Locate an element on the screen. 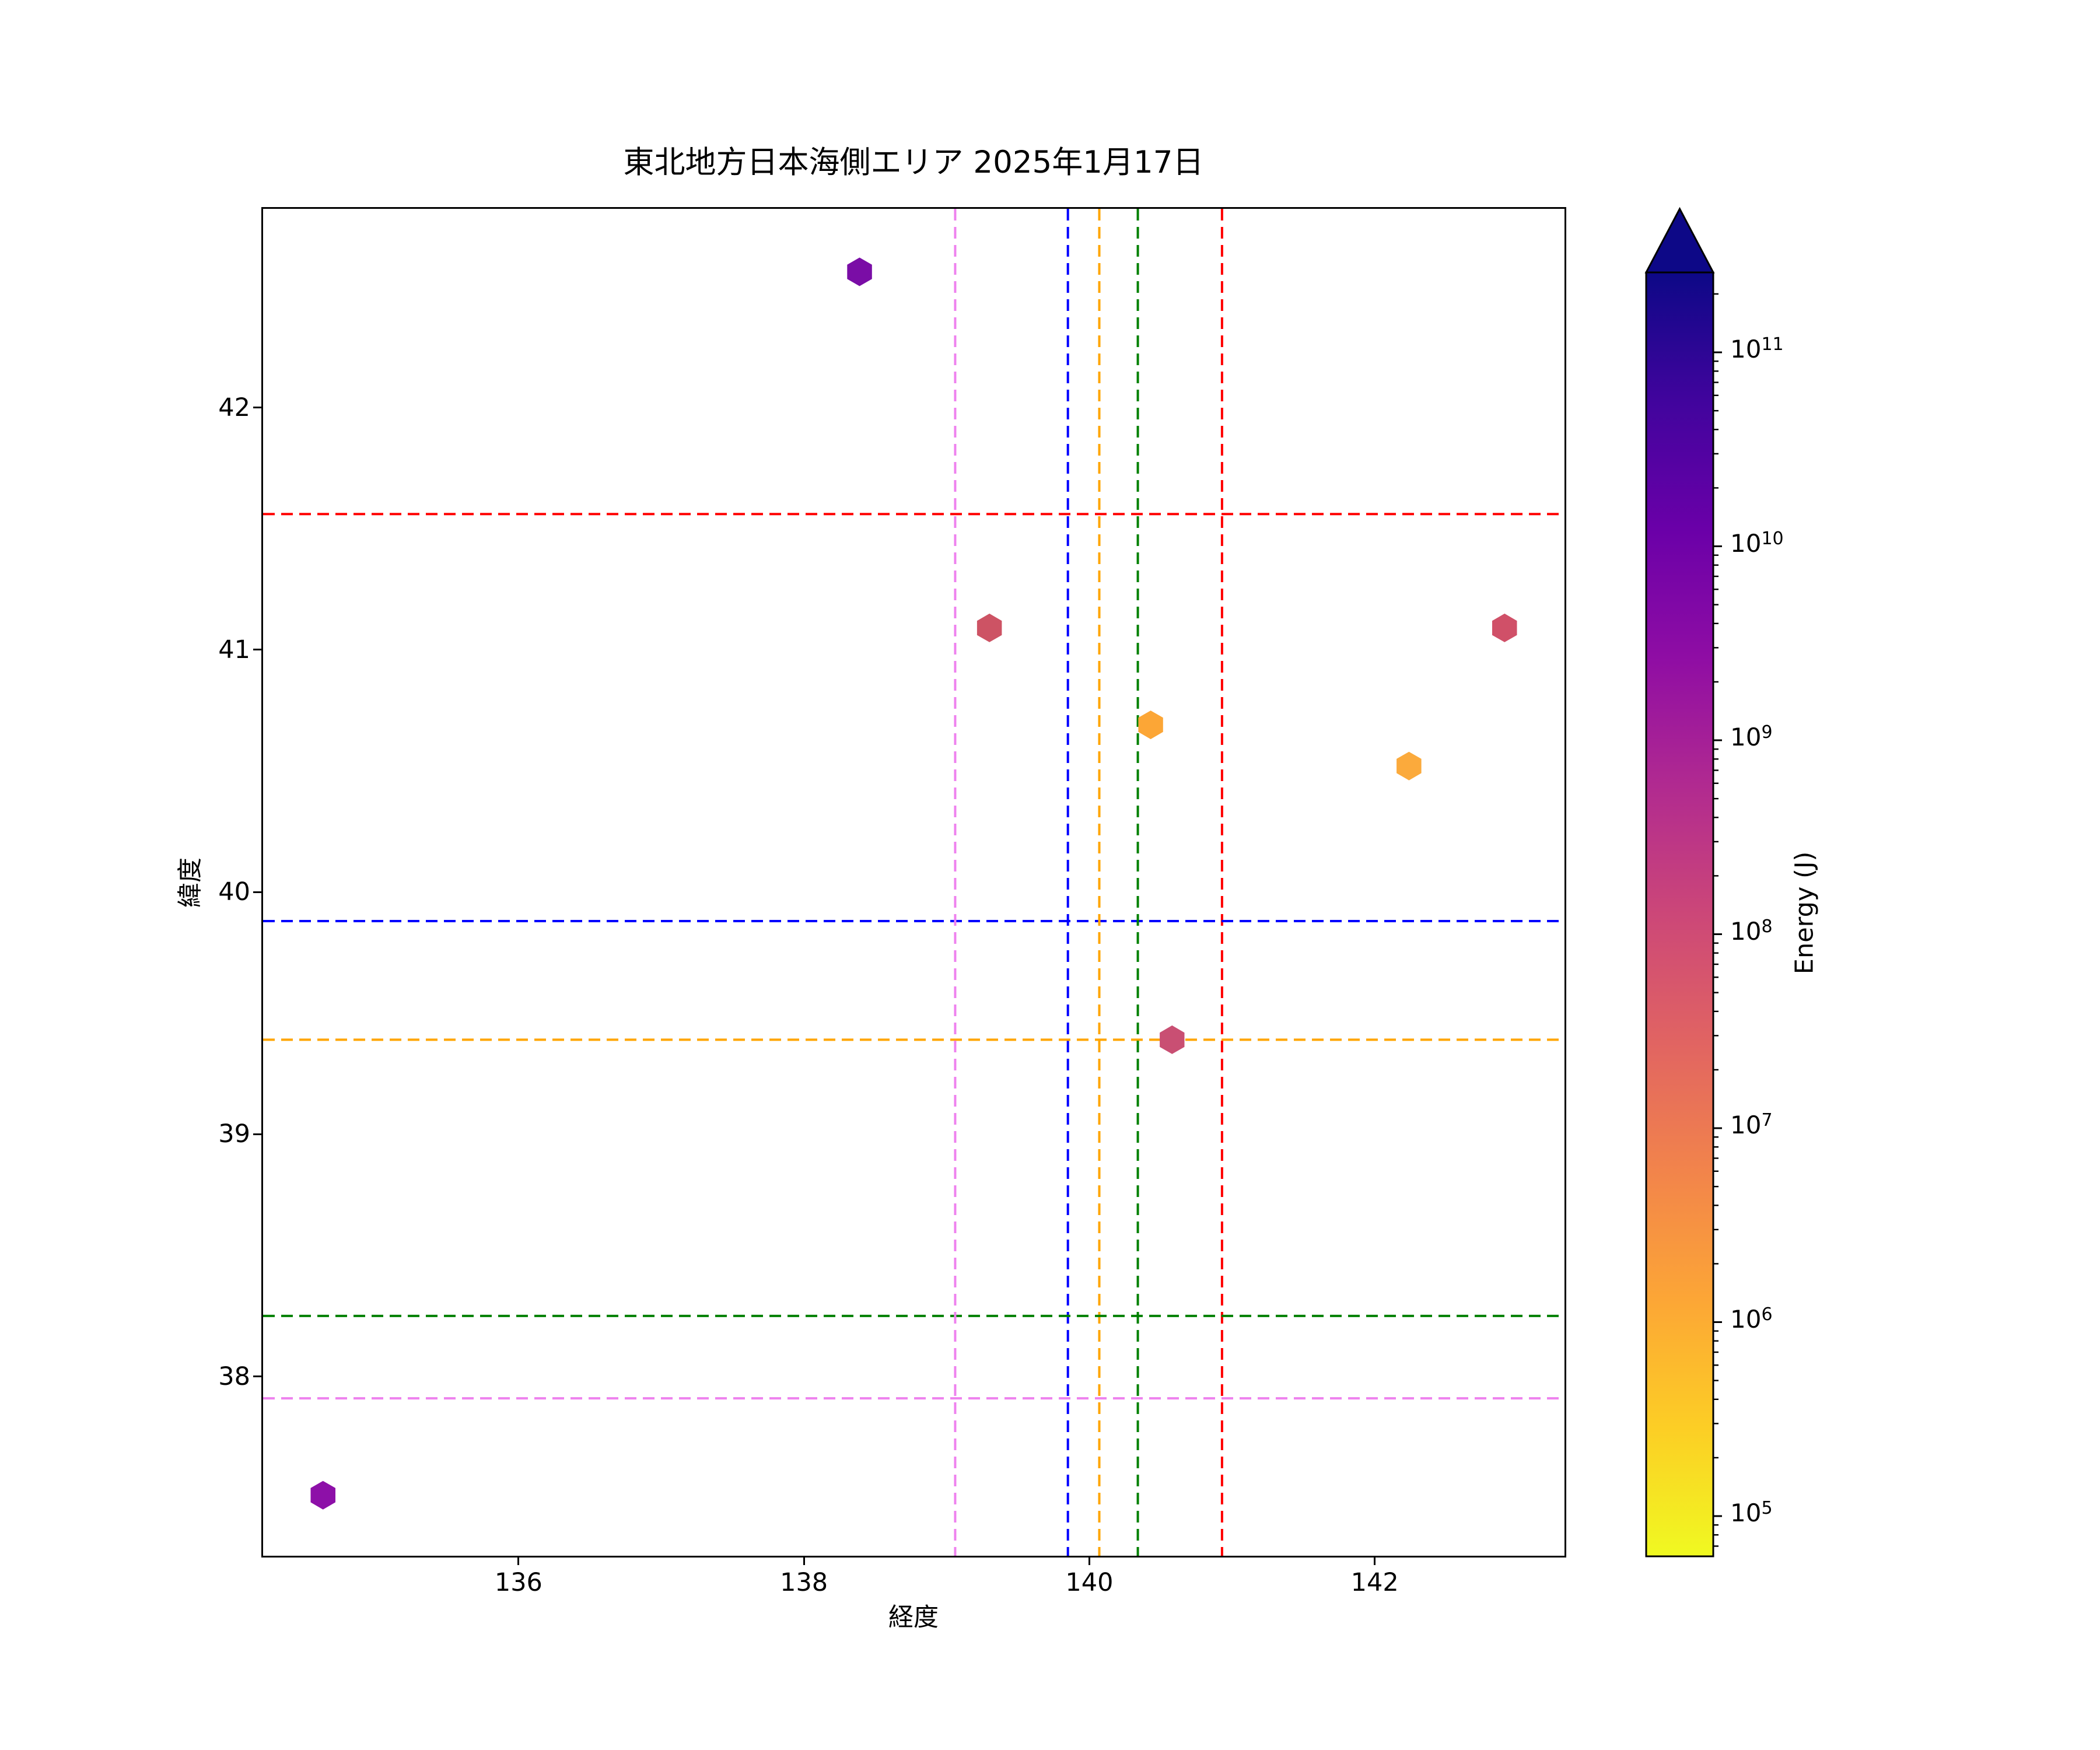 The height and width of the screenshot is (1750, 2100). colorbar-tick-label: 105 is located at coordinates (1751, 1512).